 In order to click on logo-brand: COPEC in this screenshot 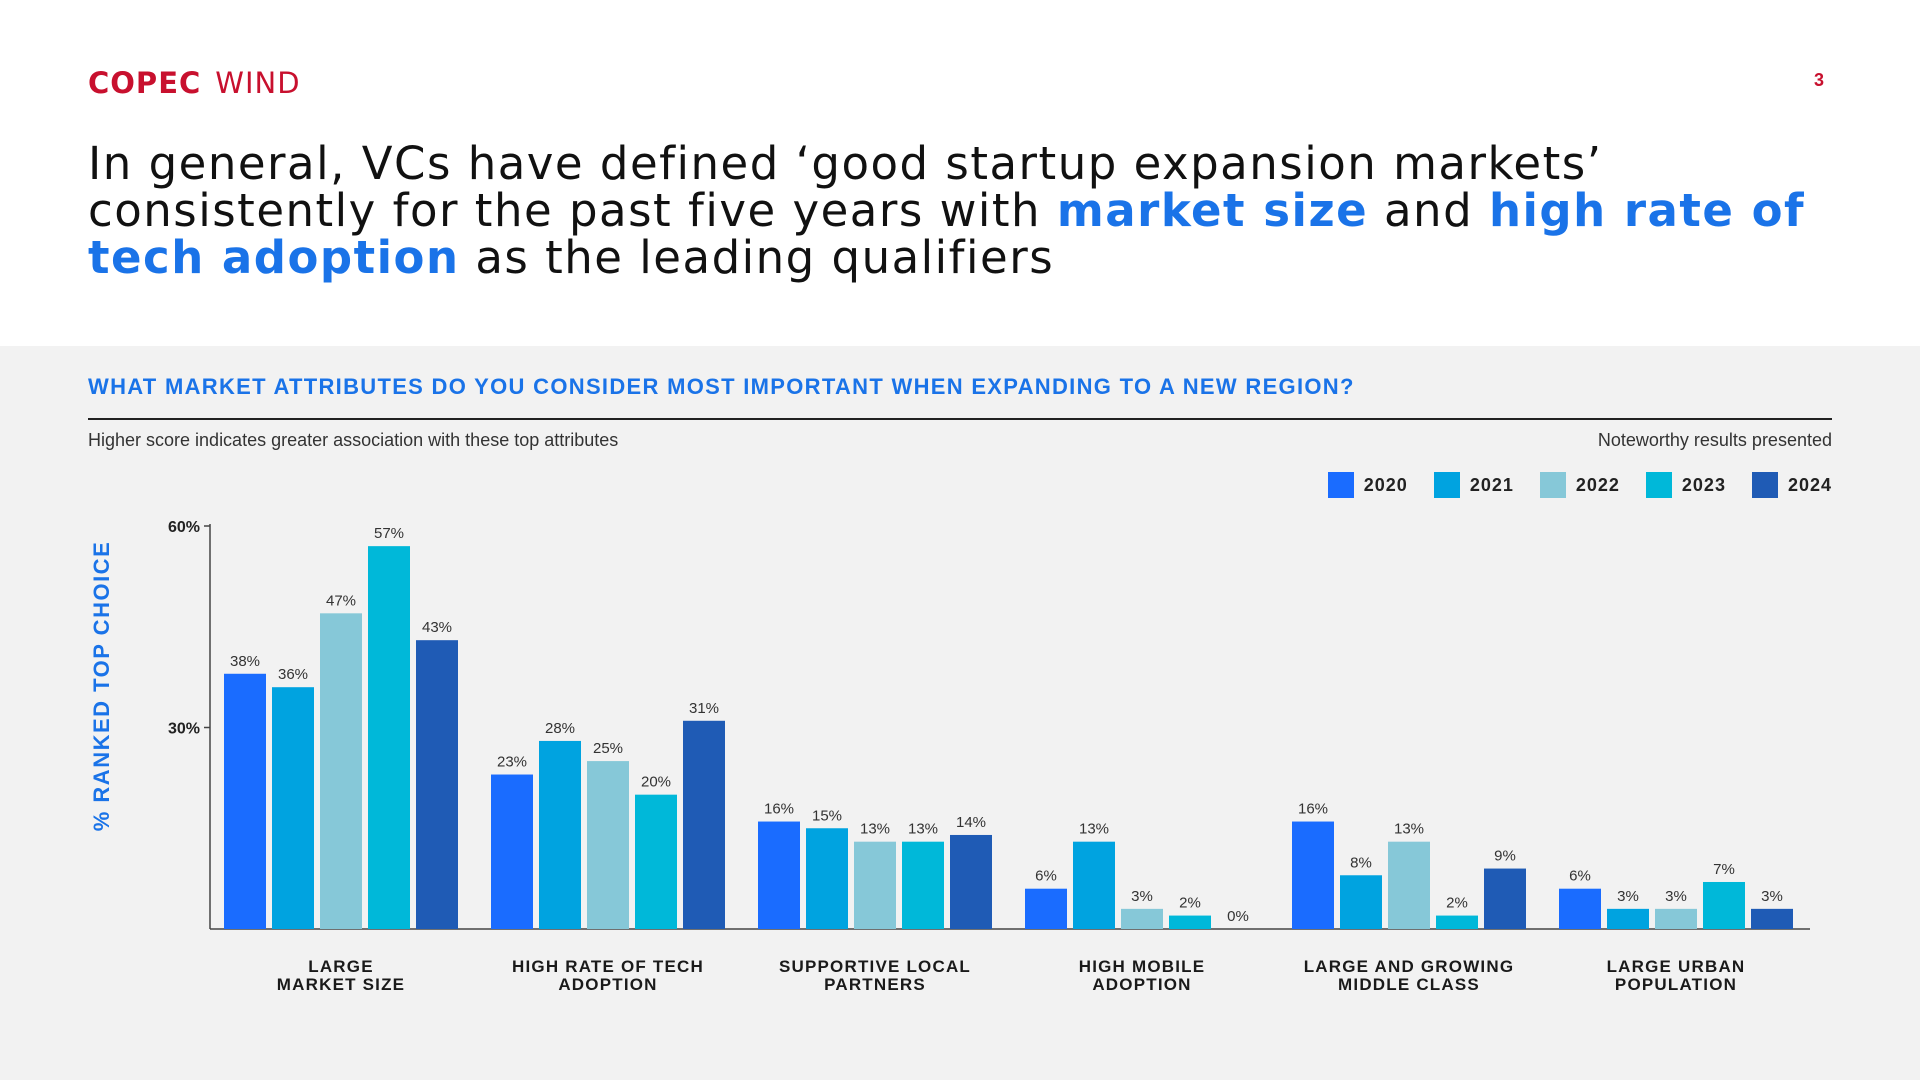, I will do `click(145, 83)`.